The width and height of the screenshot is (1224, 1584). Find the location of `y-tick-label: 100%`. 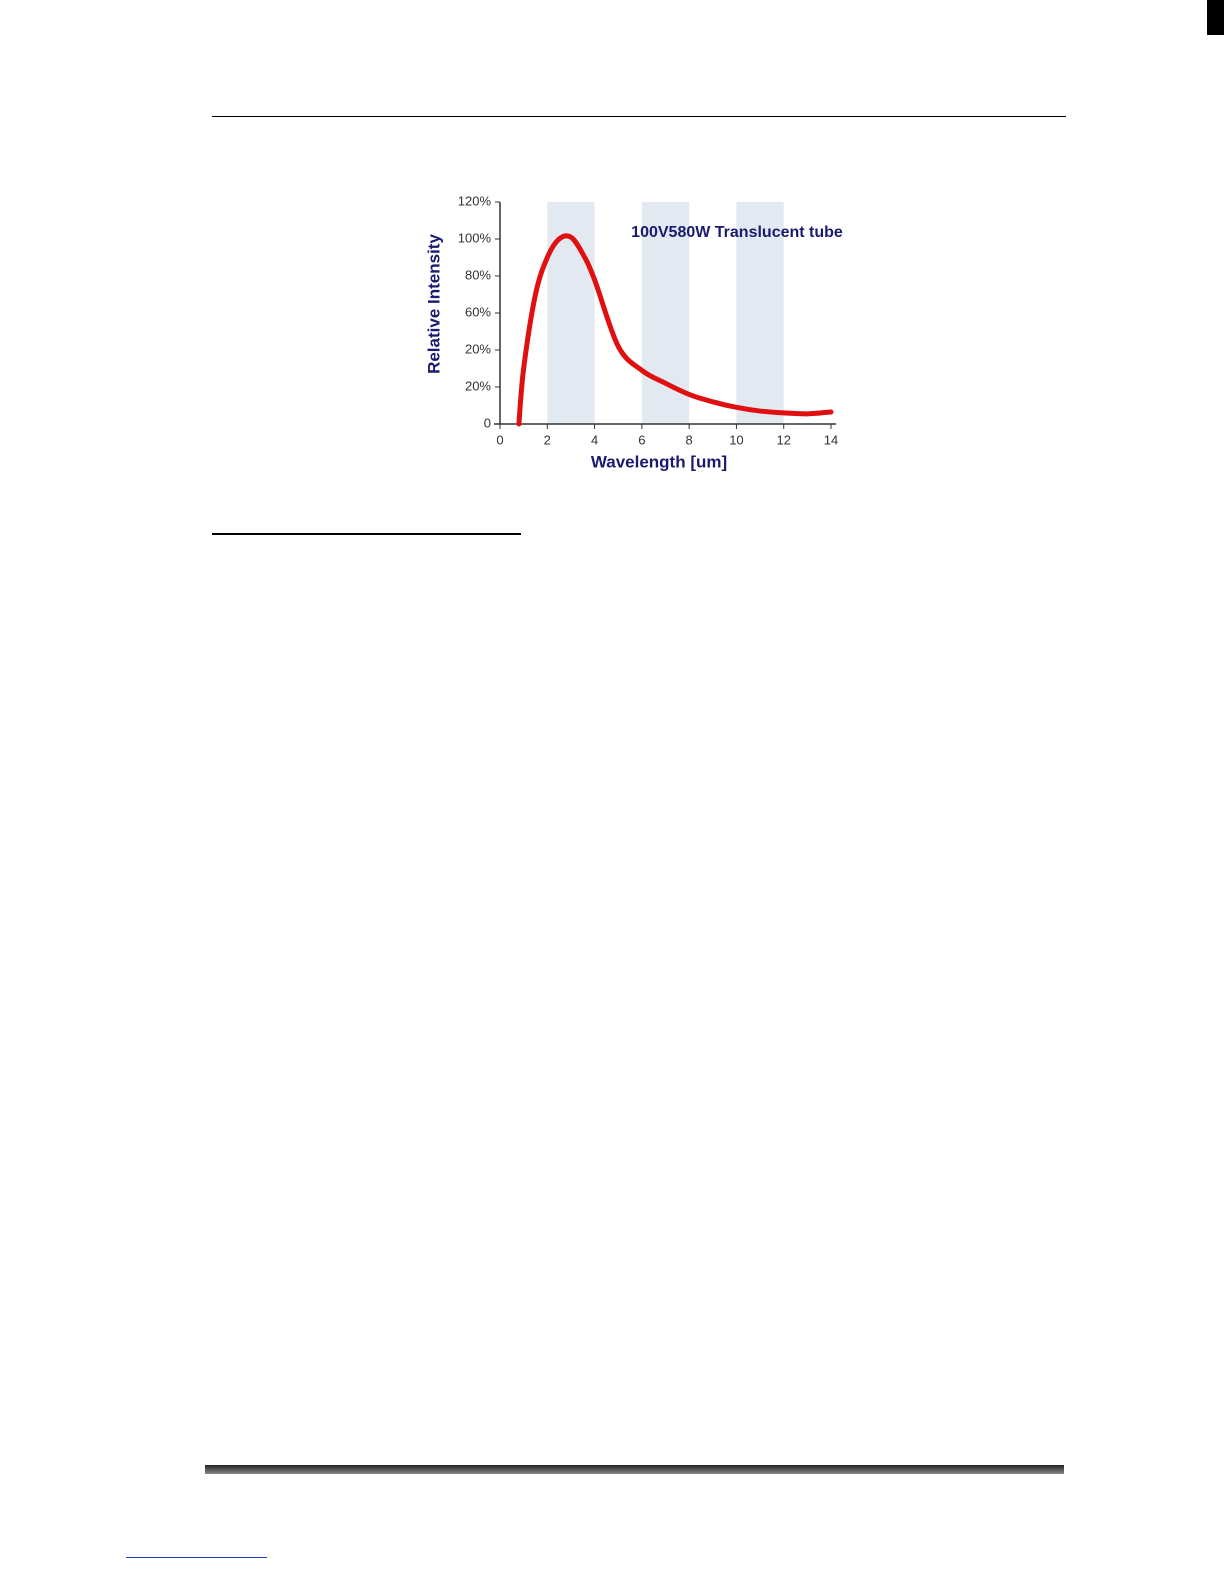

y-tick-label: 100% is located at coordinates (475, 237).